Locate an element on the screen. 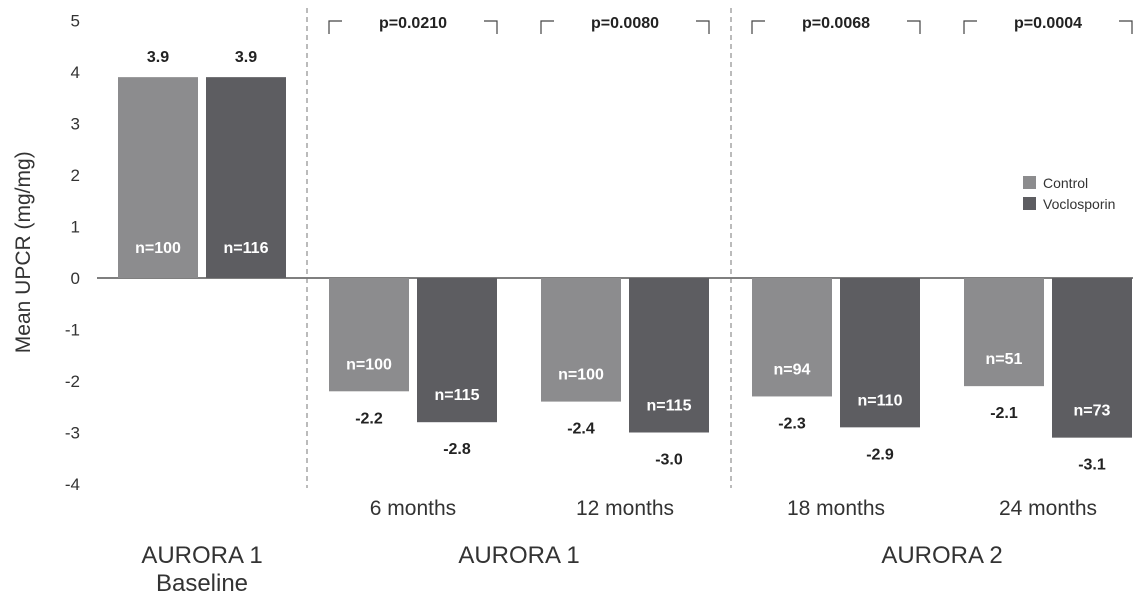 Image resolution: width=1137 pixels, height=596 pixels. y-tick-label: 4 is located at coordinates (75, 72).